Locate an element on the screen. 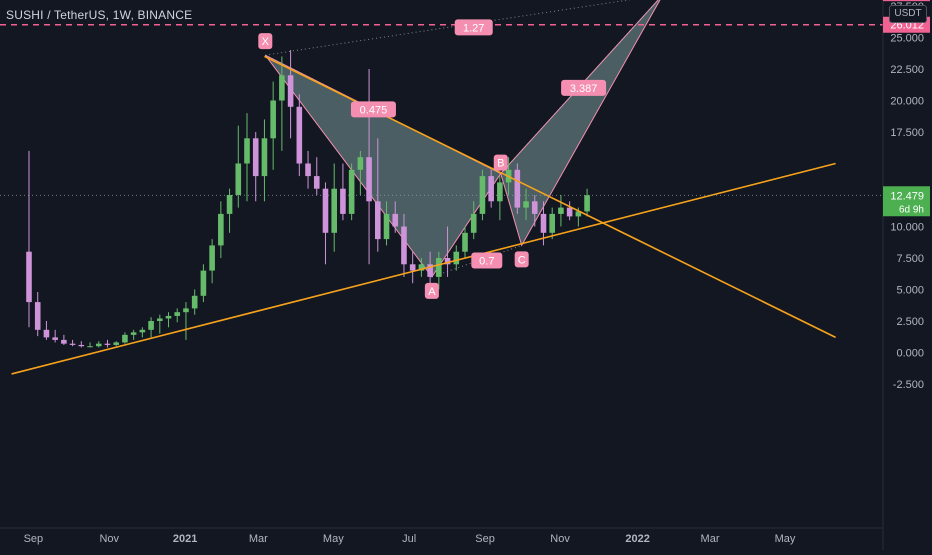  current-price-text: 12.479 is located at coordinates (907, 196).